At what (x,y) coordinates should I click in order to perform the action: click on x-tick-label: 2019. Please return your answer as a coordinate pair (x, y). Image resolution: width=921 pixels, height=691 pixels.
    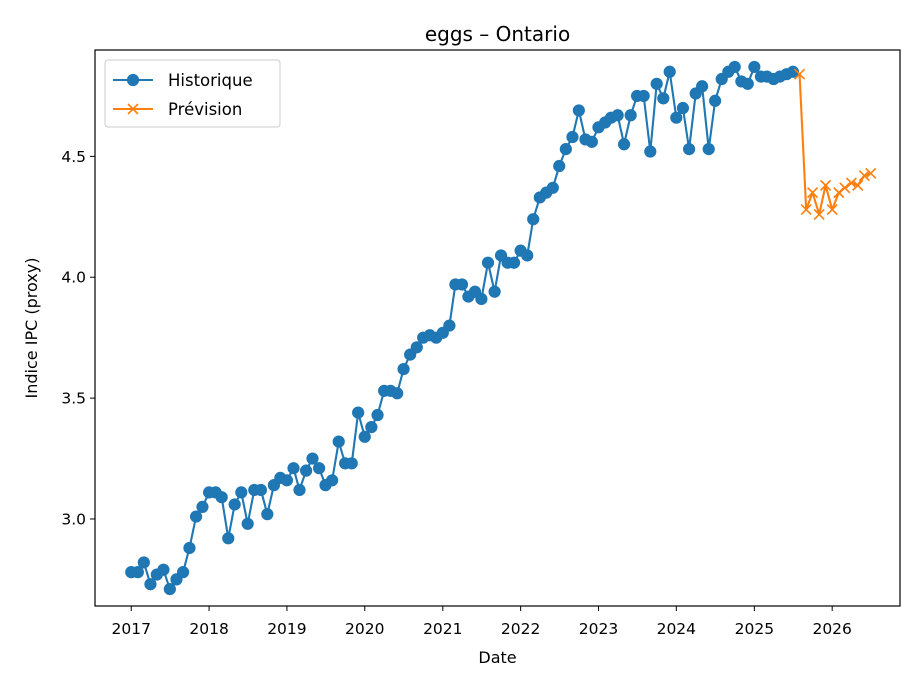
    Looking at the image, I should click on (286, 629).